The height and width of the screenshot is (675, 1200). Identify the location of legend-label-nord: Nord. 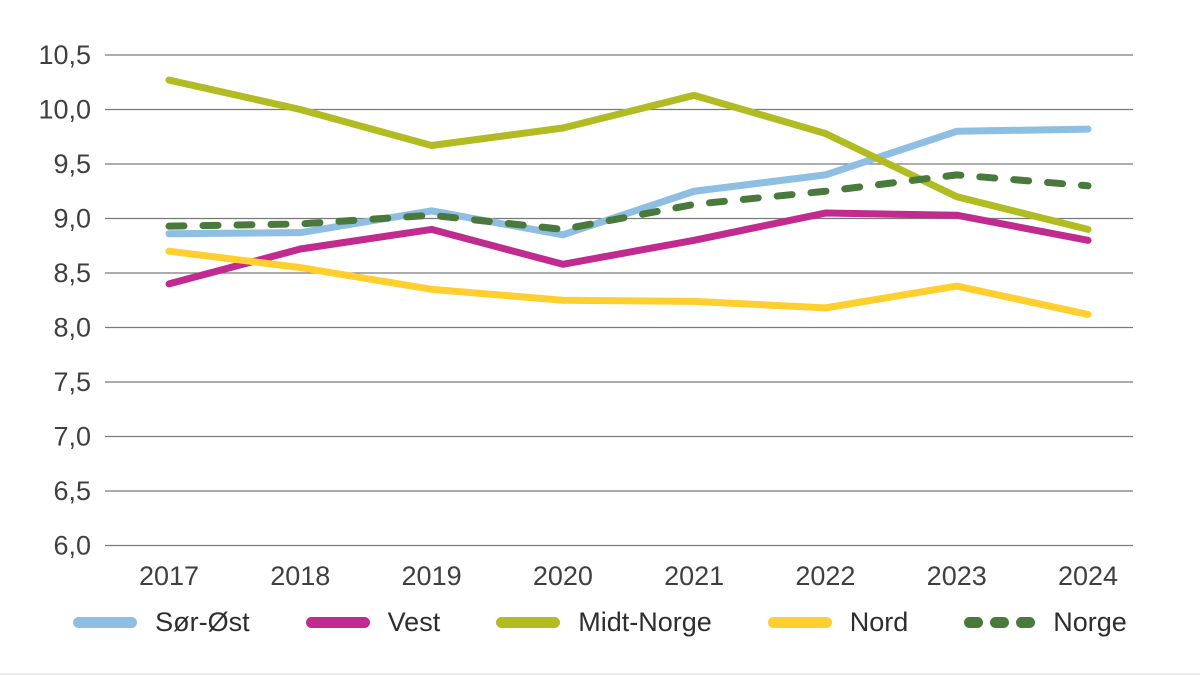
(879, 622).